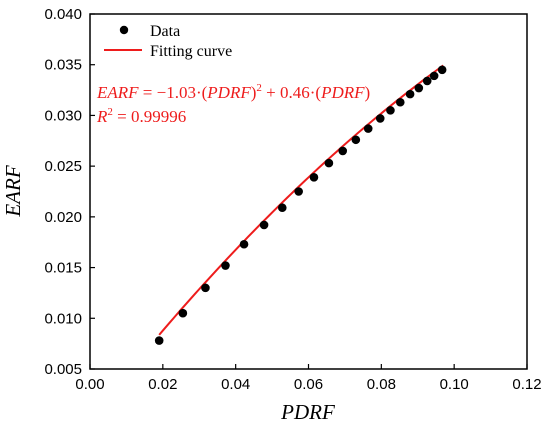  What do you see at coordinates (149, 116) in the screenshot?
I see `r2-value: = 0.99996` at bounding box center [149, 116].